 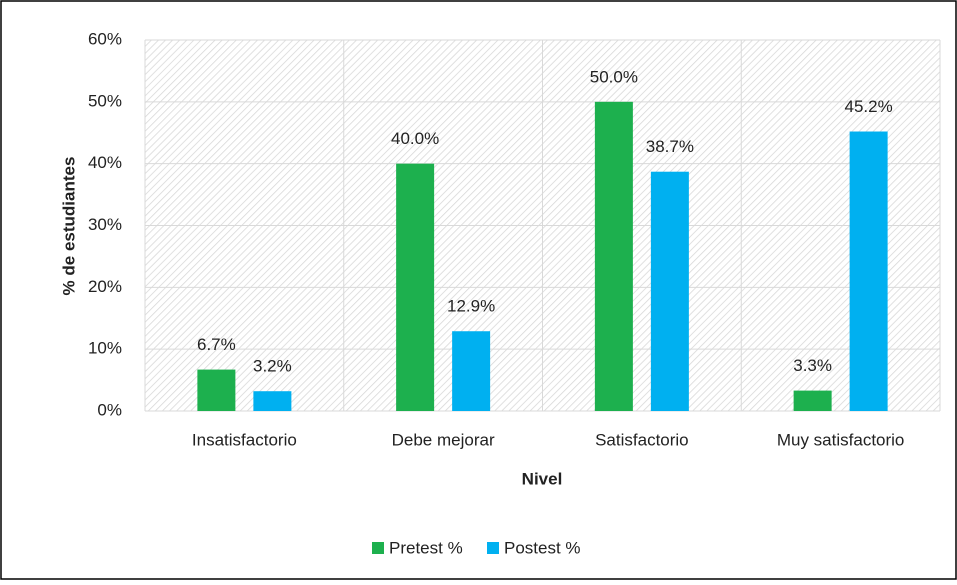 I want to click on y-axis-label: % de estudiantes, so click(x=68, y=226).